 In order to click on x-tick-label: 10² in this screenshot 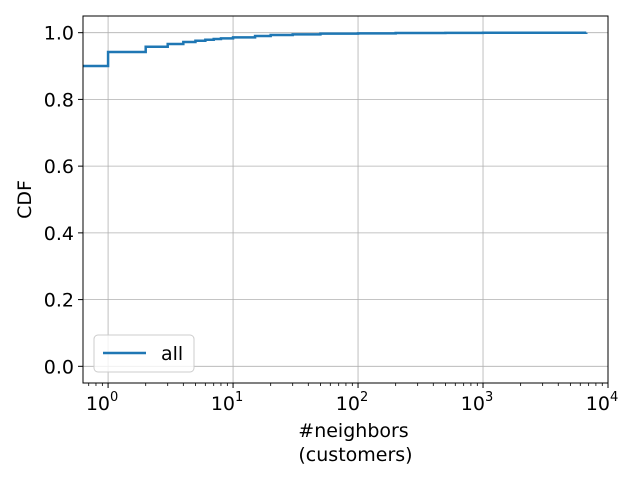, I will do `click(352, 402)`.